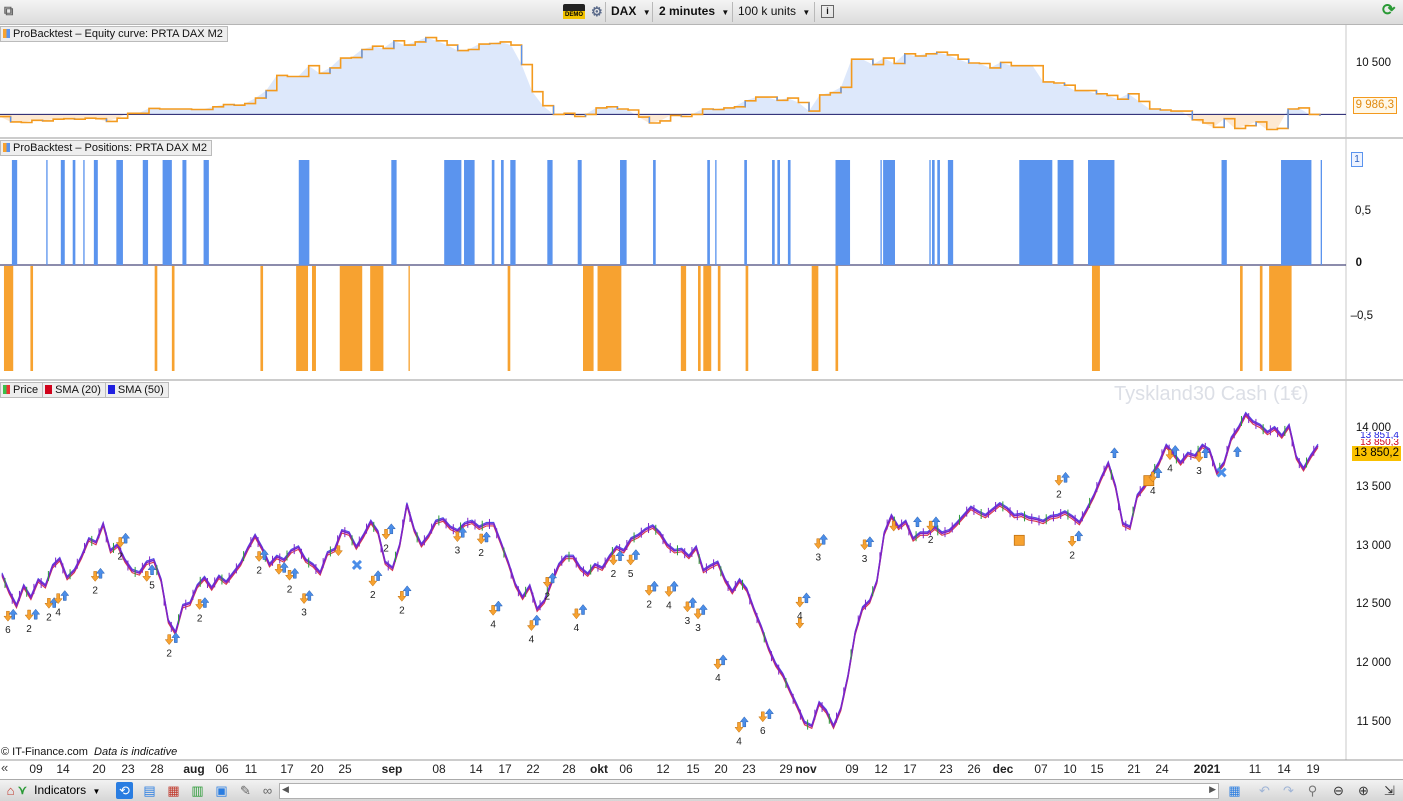  What do you see at coordinates (852, 769) in the screenshot?
I see `x-tick-label: 09` at bounding box center [852, 769].